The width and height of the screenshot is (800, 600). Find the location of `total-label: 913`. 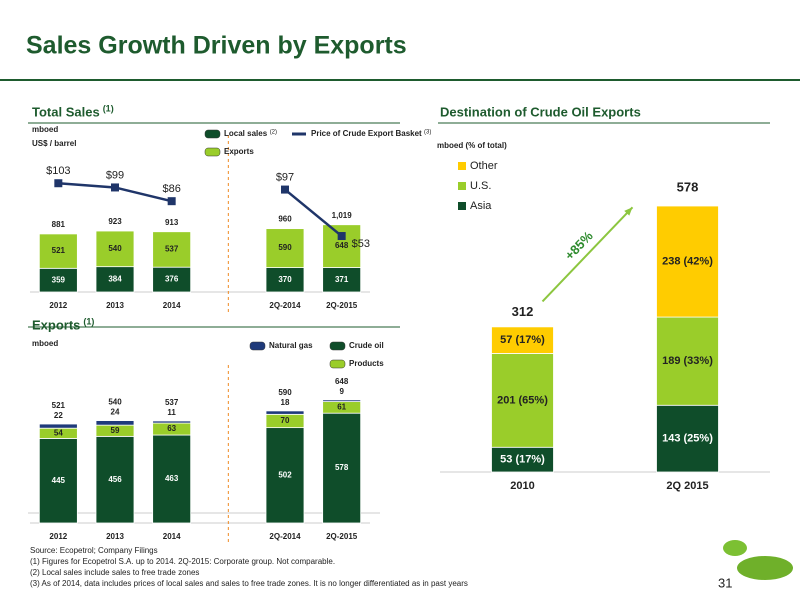

total-label: 913 is located at coordinates (172, 222).